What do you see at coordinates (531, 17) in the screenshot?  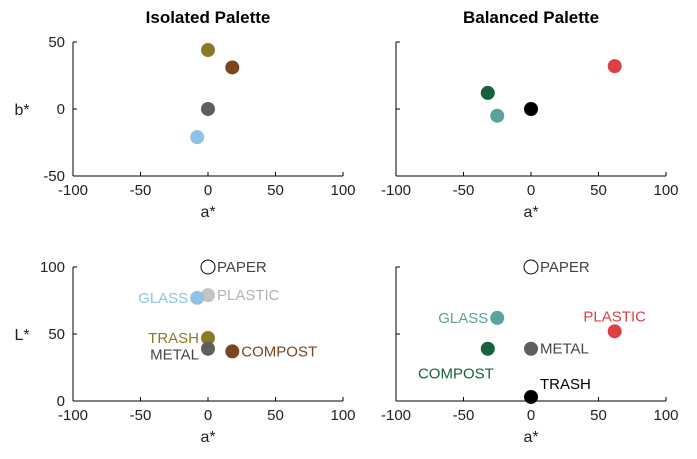 I see `chart-title: Balanced Palette` at bounding box center [531, 17].